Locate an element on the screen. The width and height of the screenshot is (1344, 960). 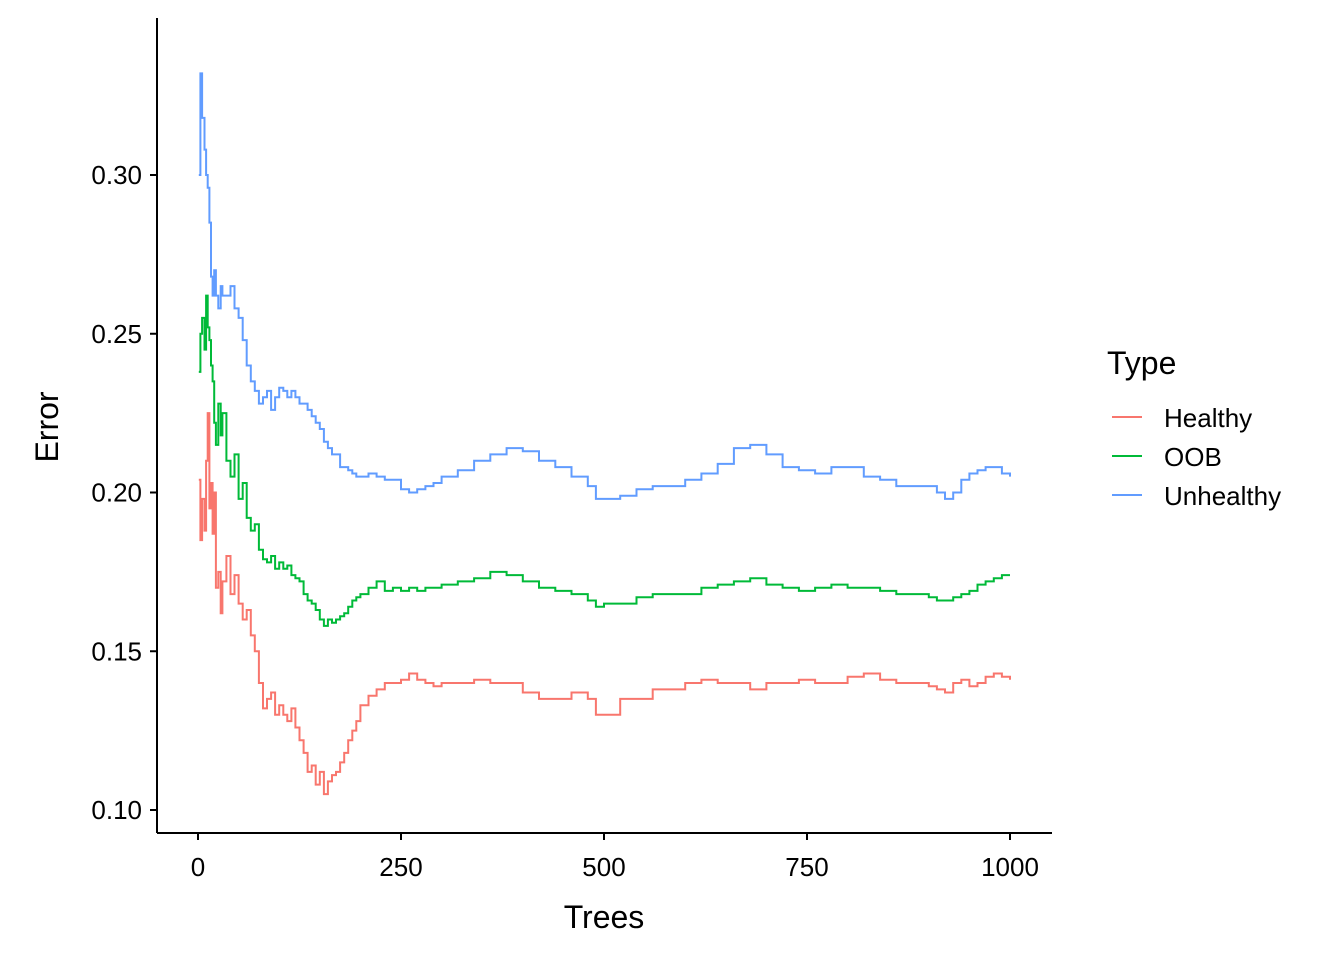
y-axis-title: Error is located at coordinates (47, 426).